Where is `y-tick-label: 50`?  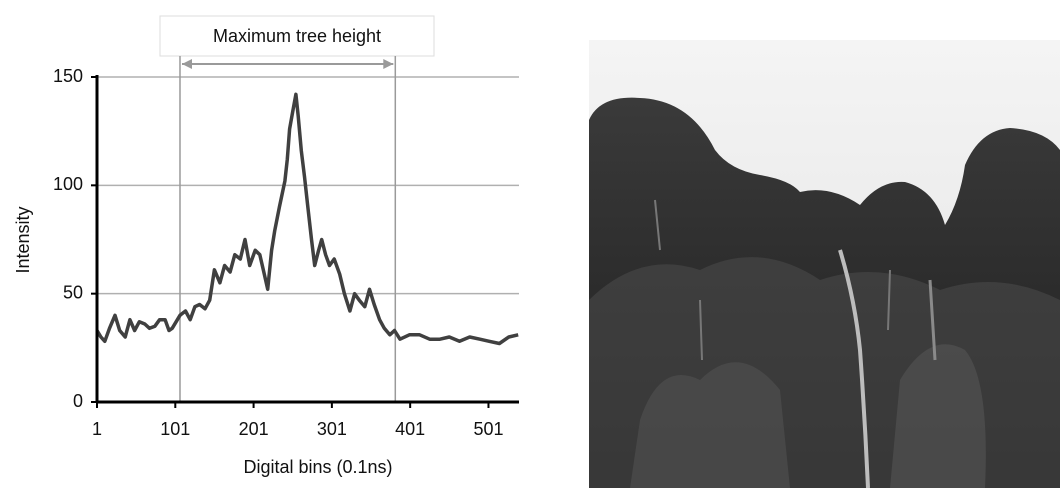 y-tick-label: 50 is located at coordinates (73, 292).